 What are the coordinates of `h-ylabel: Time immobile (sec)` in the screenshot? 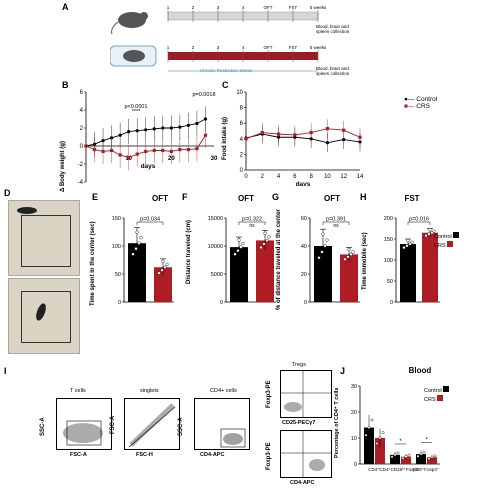 It's located at (365, 261).